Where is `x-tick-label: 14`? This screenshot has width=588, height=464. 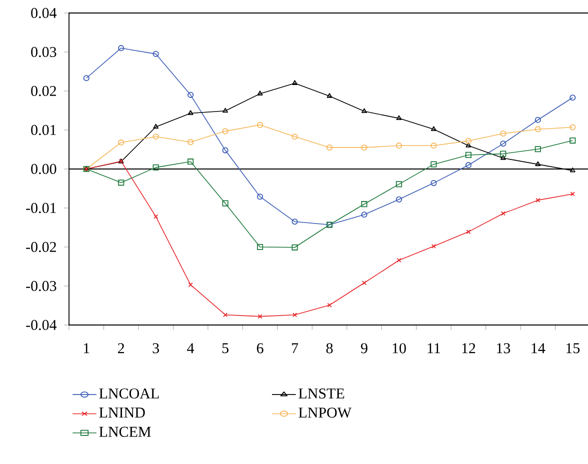
x-tick-label: 14 is located at coordinates (539, 348).